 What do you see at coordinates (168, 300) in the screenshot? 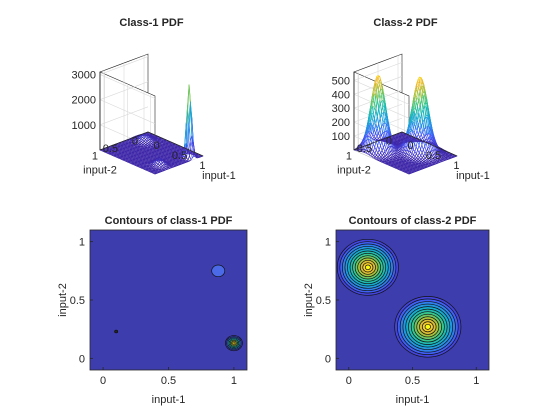
I see `contour-background` at bounding box center [168, 300].